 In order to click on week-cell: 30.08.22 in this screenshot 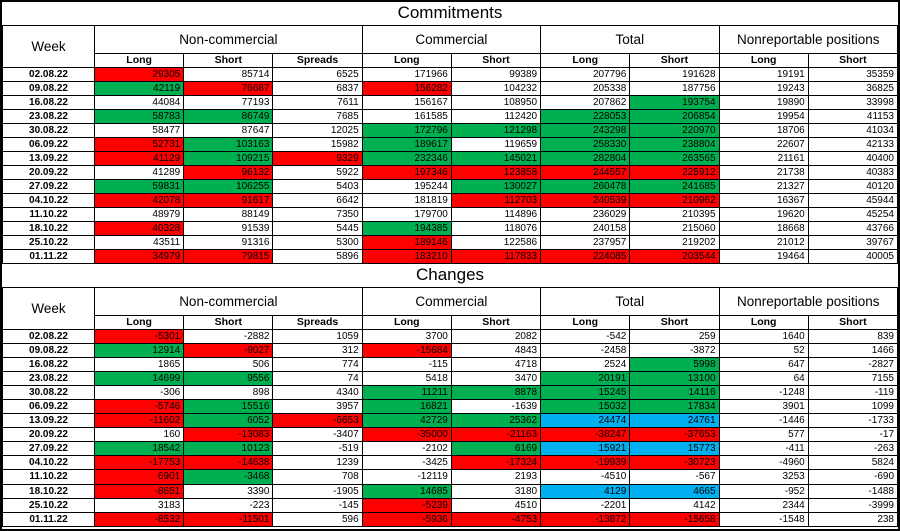, I will do `click(48, 392)`.